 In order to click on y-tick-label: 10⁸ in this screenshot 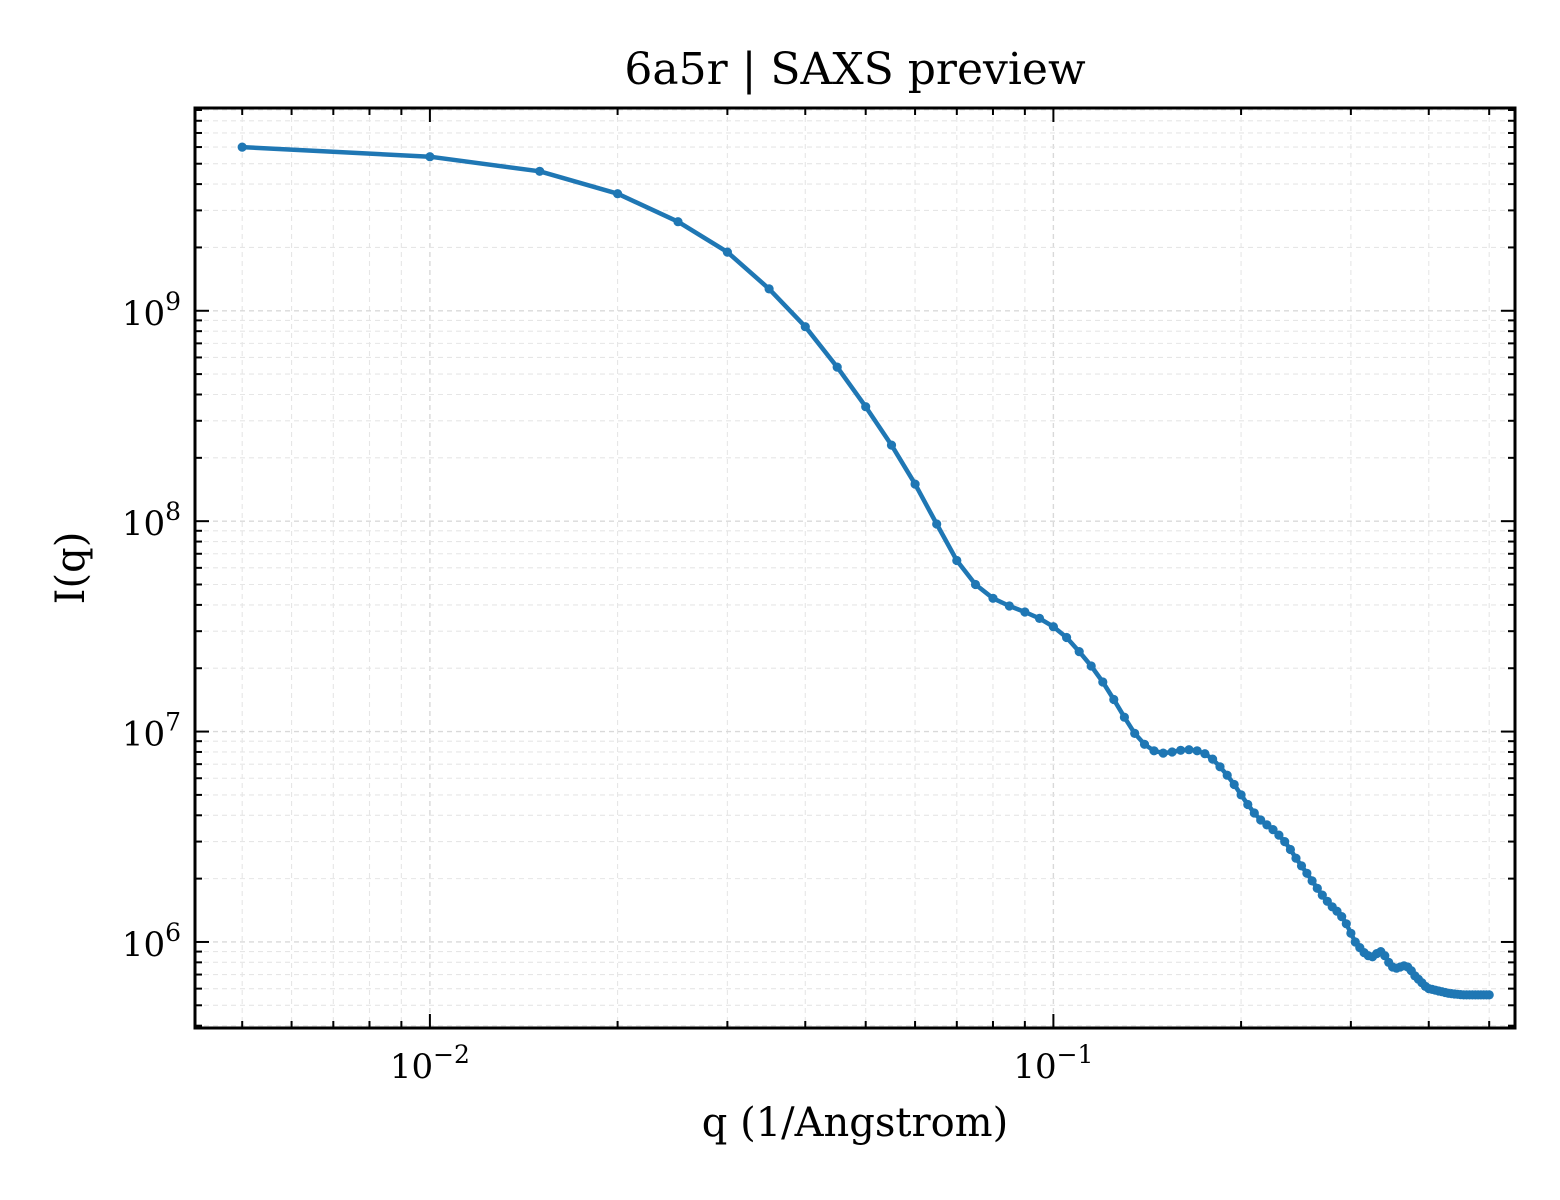, I will do `click(151, 520)`.